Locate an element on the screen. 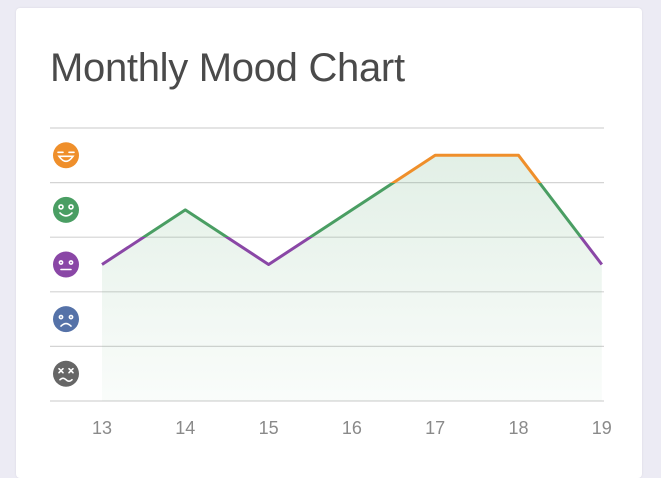  x-axis-label: 16 is located at coordinates (352, 428).